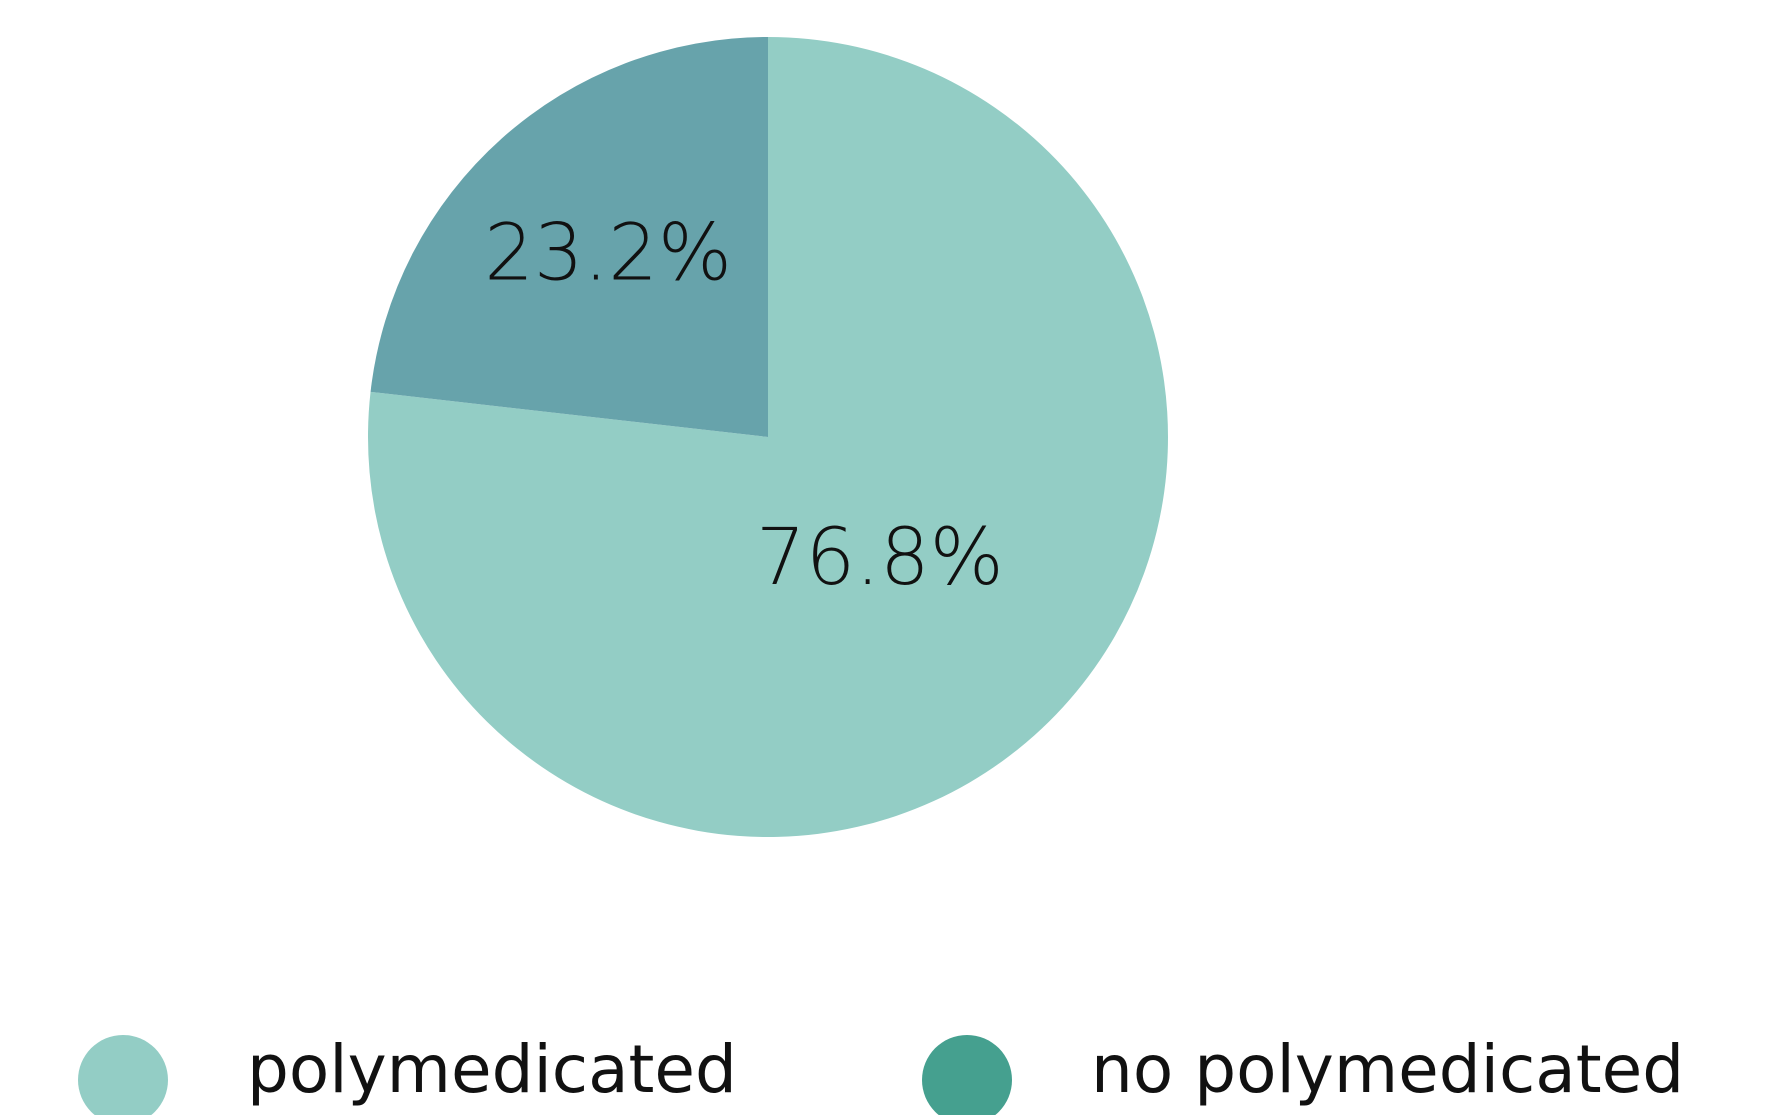  Describe the element at coordinates (492, 1069) in the screenshot. I see `legend-label: polymedicated` at that location.